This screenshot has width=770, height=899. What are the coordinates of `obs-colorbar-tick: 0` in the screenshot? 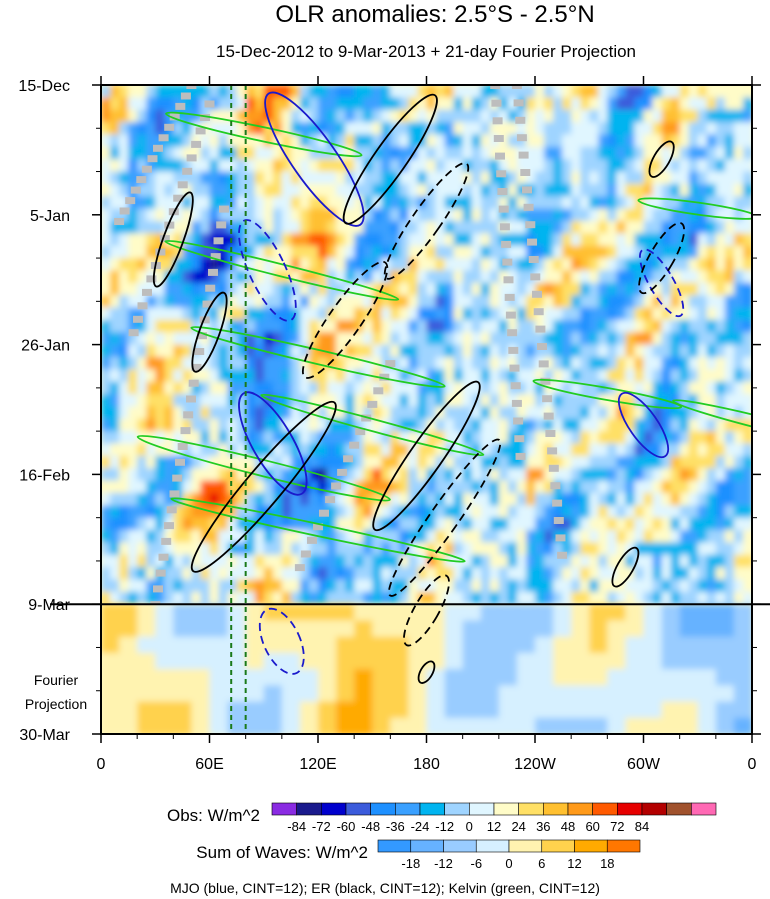 It's located at (469, 826).